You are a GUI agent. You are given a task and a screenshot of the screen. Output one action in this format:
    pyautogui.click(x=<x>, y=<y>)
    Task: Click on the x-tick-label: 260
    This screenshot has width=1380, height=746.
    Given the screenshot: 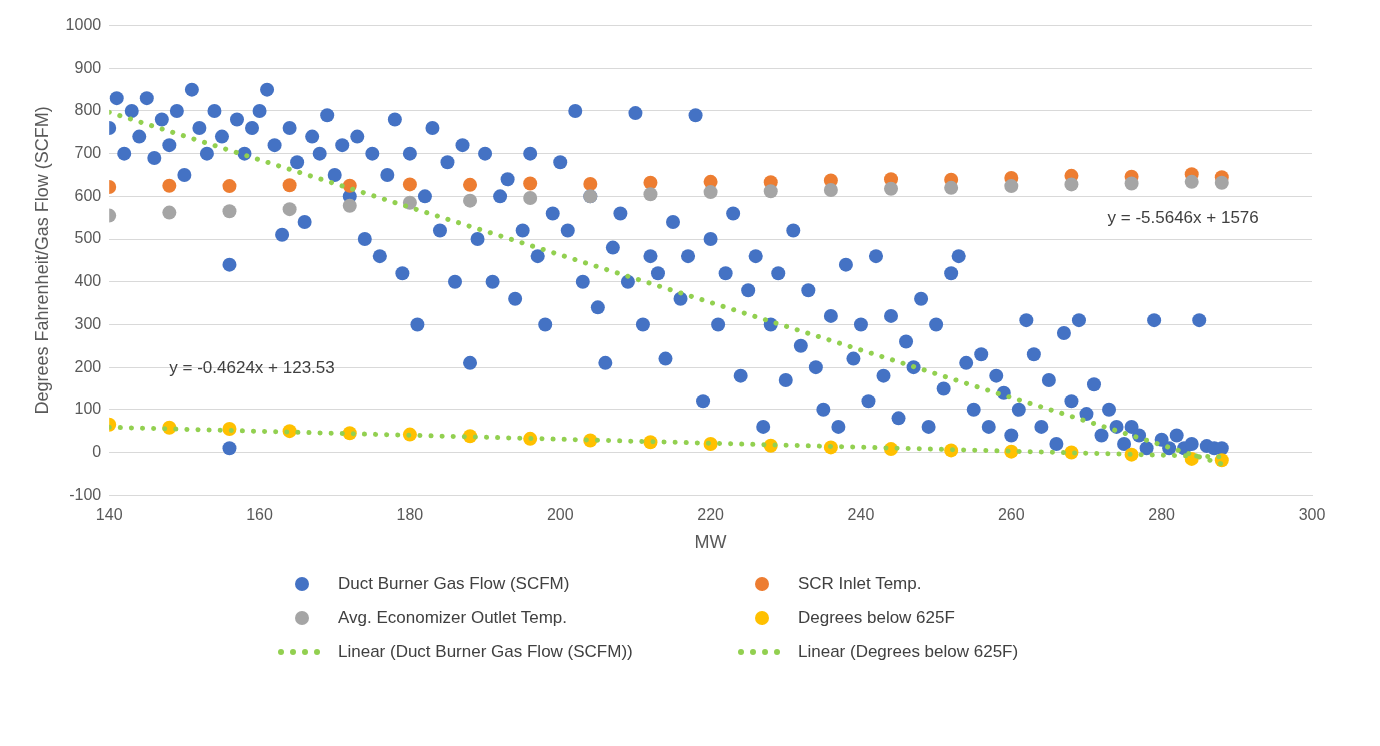 What is the action you would take?
    pyautogui.click(x=1011, y=515)
    